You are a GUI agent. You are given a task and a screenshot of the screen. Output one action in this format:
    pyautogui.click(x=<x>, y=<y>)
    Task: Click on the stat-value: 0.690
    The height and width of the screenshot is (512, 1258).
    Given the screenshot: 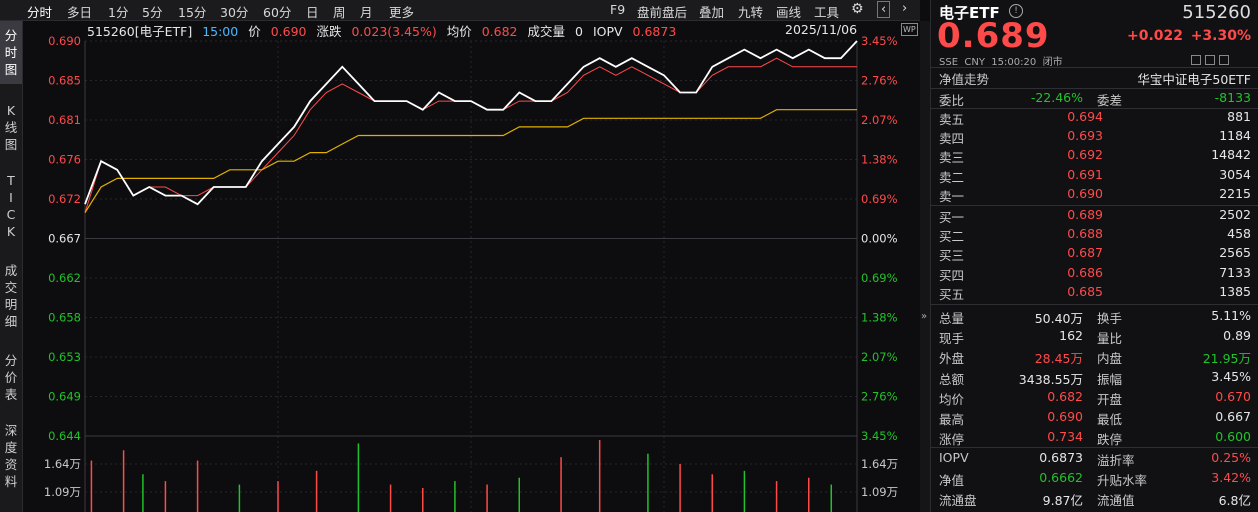 What is the action you would take?
    pyautogui.click(x=1065, y=416)
    